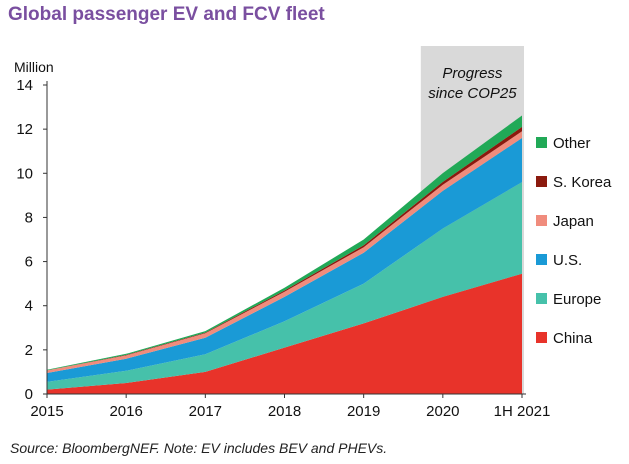  What do you see at coordinates (541, 181) in the screenshot?
I see `legend-swatch-s-korea` at bounding box center [541, 181].